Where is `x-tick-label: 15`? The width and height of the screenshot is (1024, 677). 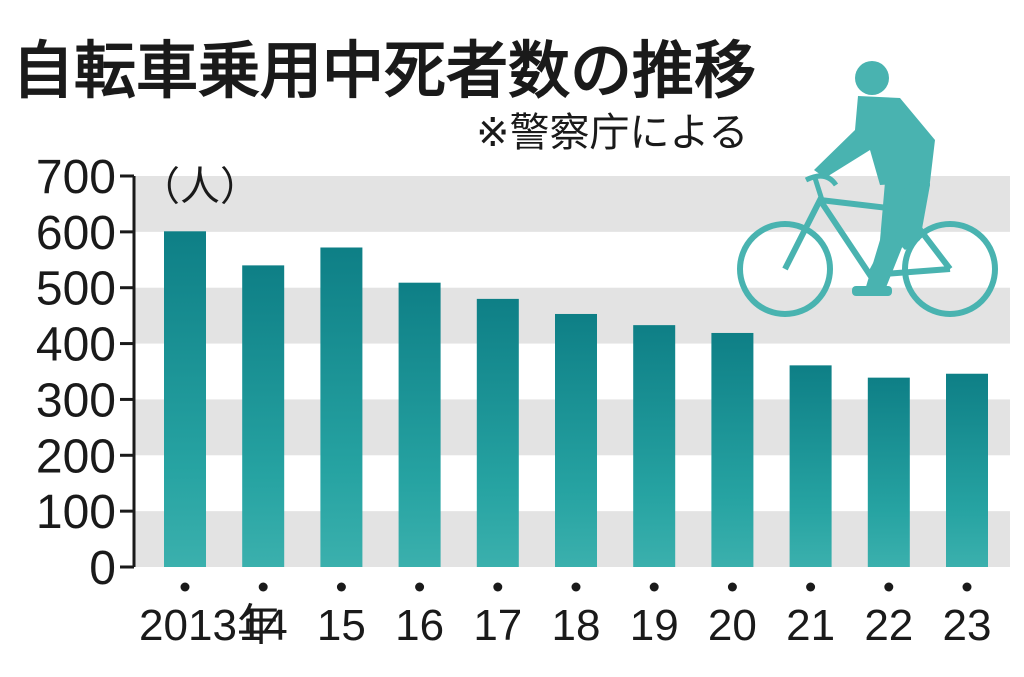
x-tick-label: 15 is located at coordinates (341, 625).